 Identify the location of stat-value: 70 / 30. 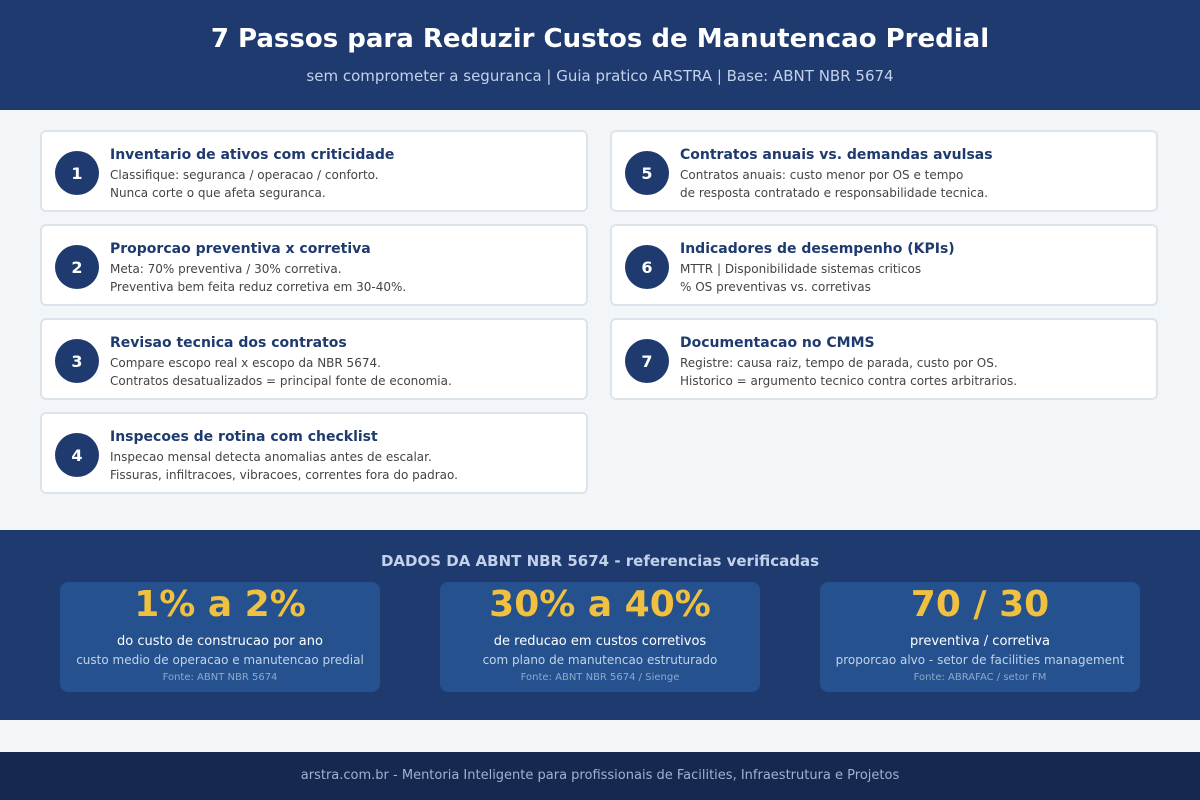
(980, 604).